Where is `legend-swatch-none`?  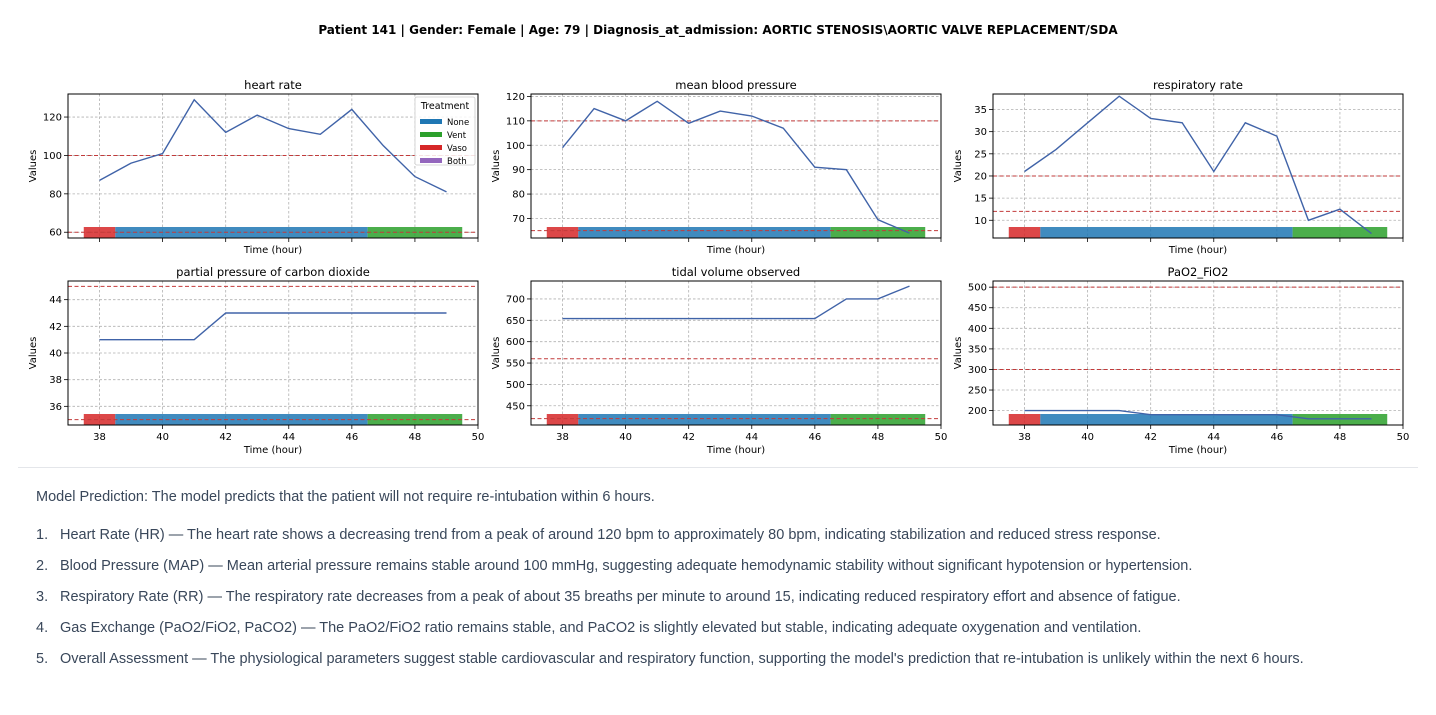
legend-swatch-none is located at coordinates (431, 121).